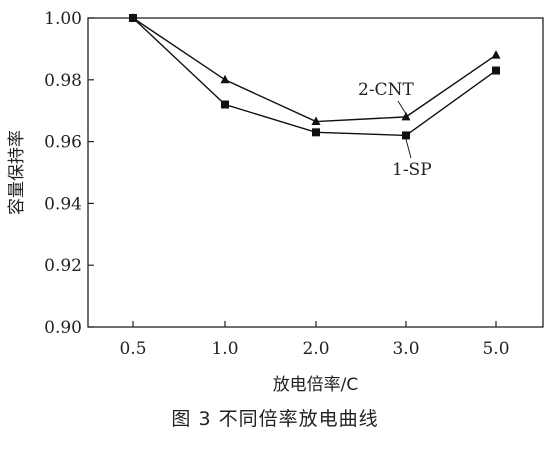 Image resolution: width=550 pixels, height=456 pixels. I want to click on series-labels: 2-CNT 1-SP, so click(395, 130).